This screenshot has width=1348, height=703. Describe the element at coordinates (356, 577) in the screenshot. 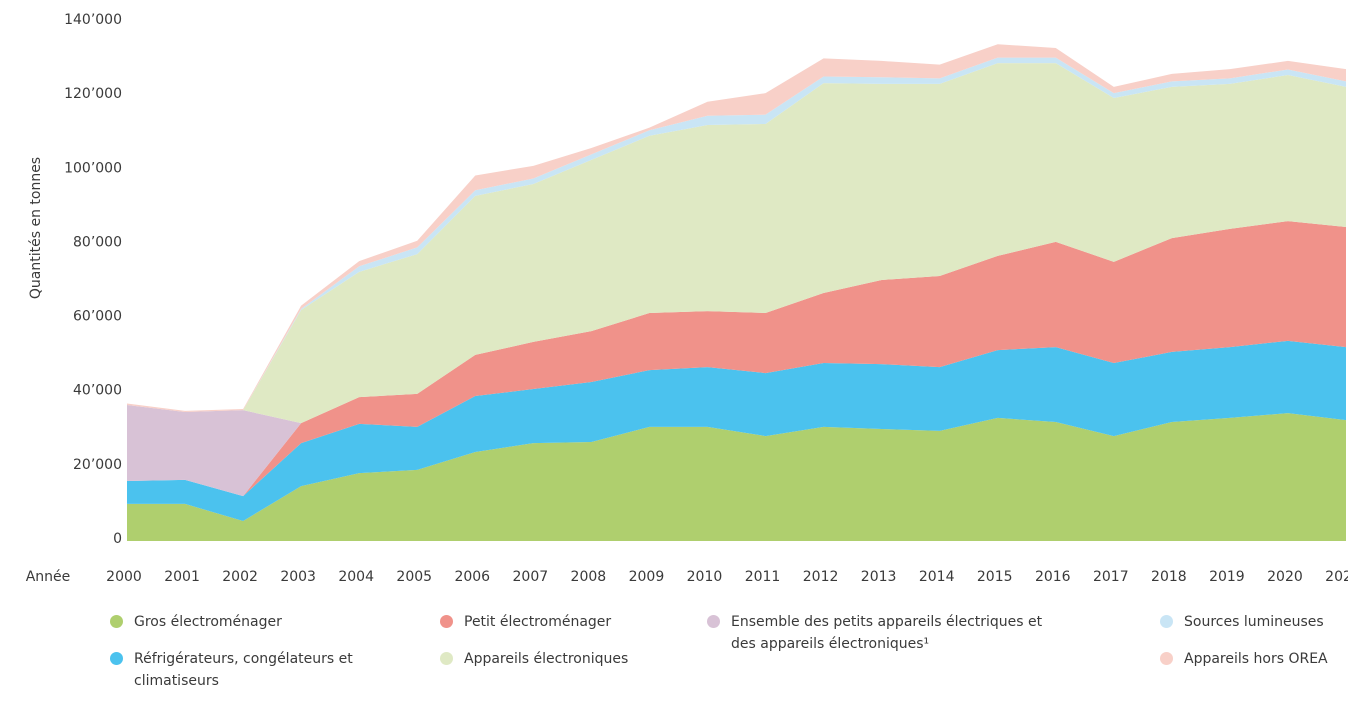

I see `x-tick-label: 2004` at that location.